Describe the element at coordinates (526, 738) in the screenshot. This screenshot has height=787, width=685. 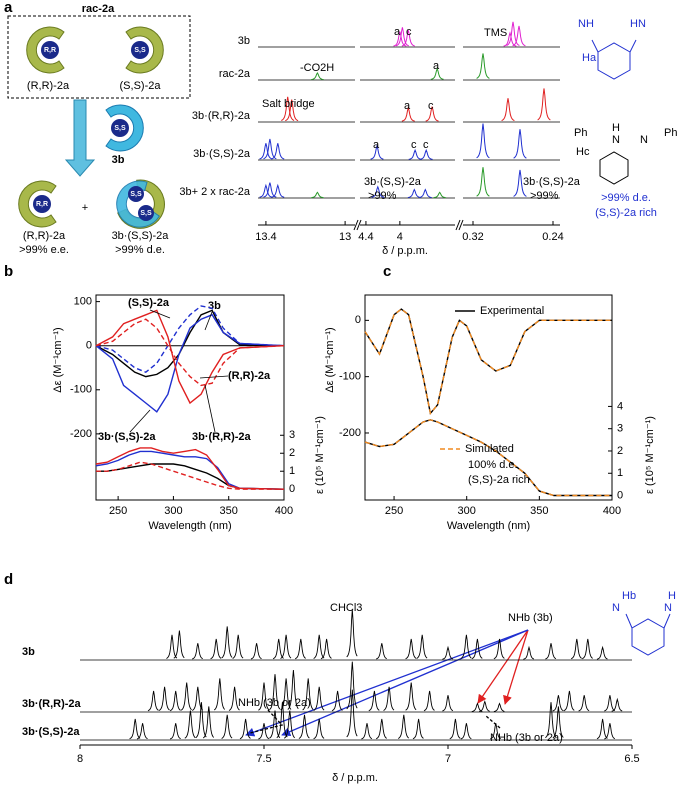
I see `nh-label: NHb (3b or 2a)` at that location.